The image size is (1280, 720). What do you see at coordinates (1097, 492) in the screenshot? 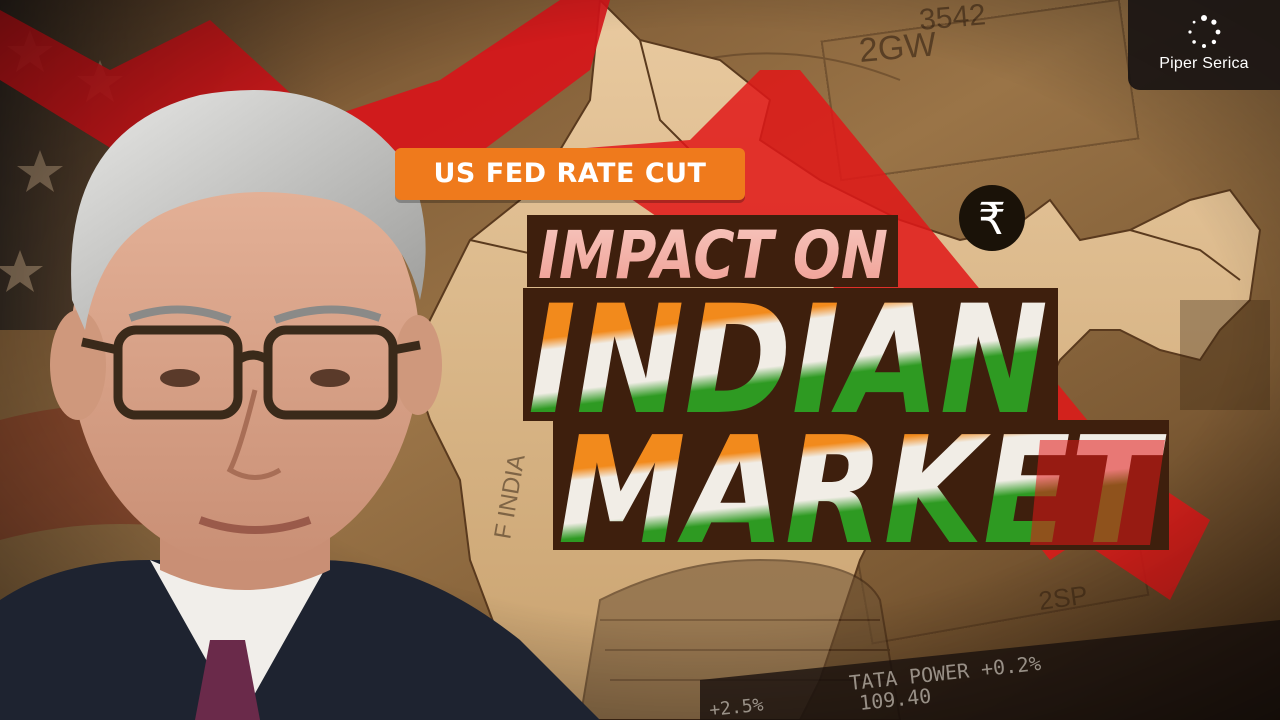
I see `down-trend-arrow-head` at bounding box center [1097, 492].